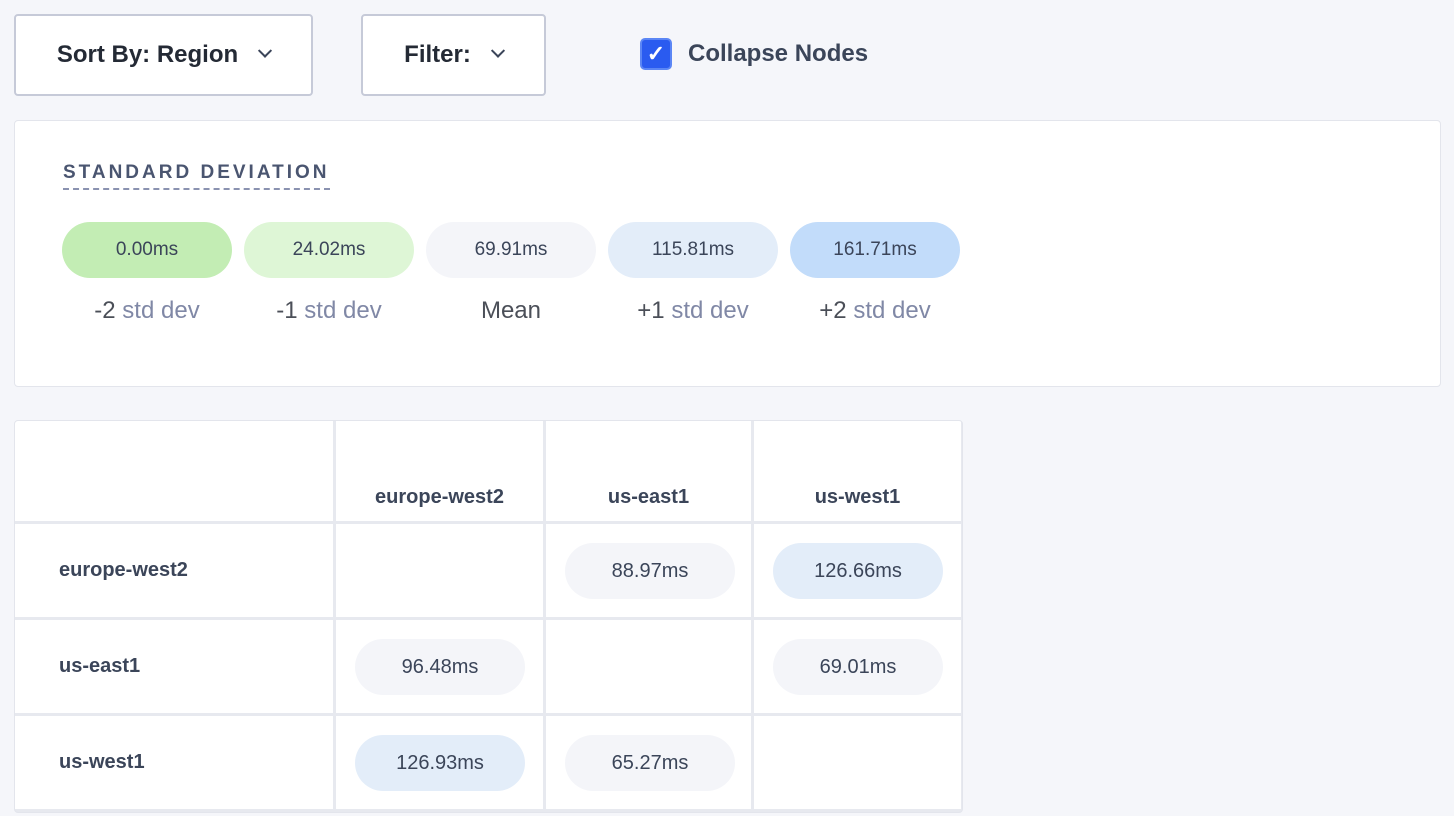  I want to click on sort-by-dropdown: Sort By: Region, so click(163, 55).